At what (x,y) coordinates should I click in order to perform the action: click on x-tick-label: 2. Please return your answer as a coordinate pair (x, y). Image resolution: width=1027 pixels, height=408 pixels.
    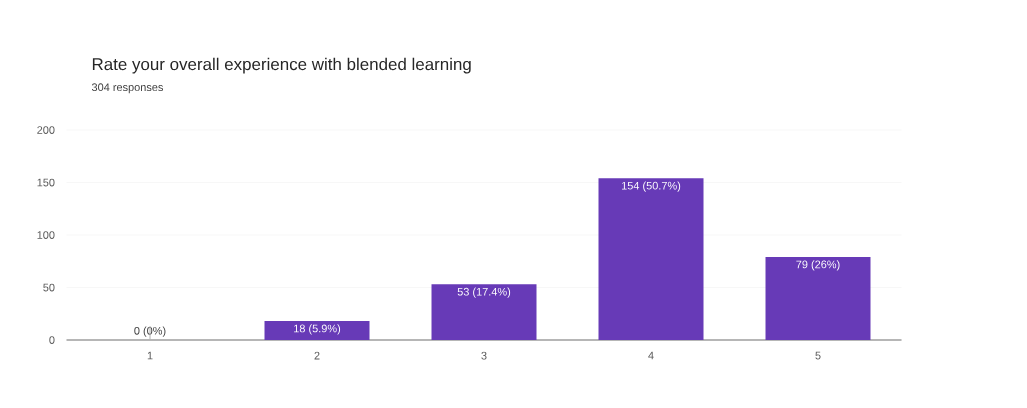
    Looking at the image, I should click on (317, 355).